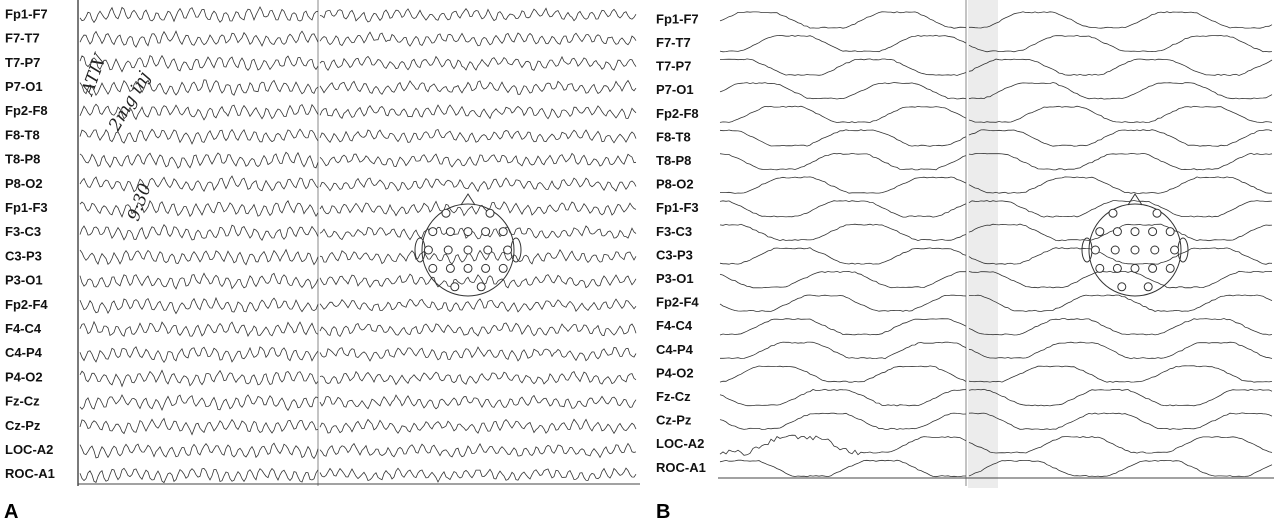 This screenshot has width=1278, height=521. What do you see at coordinates (26, 13) in the screenshot?
I see `channel-label: Fp1-F7` at bounding box center [26, 13].